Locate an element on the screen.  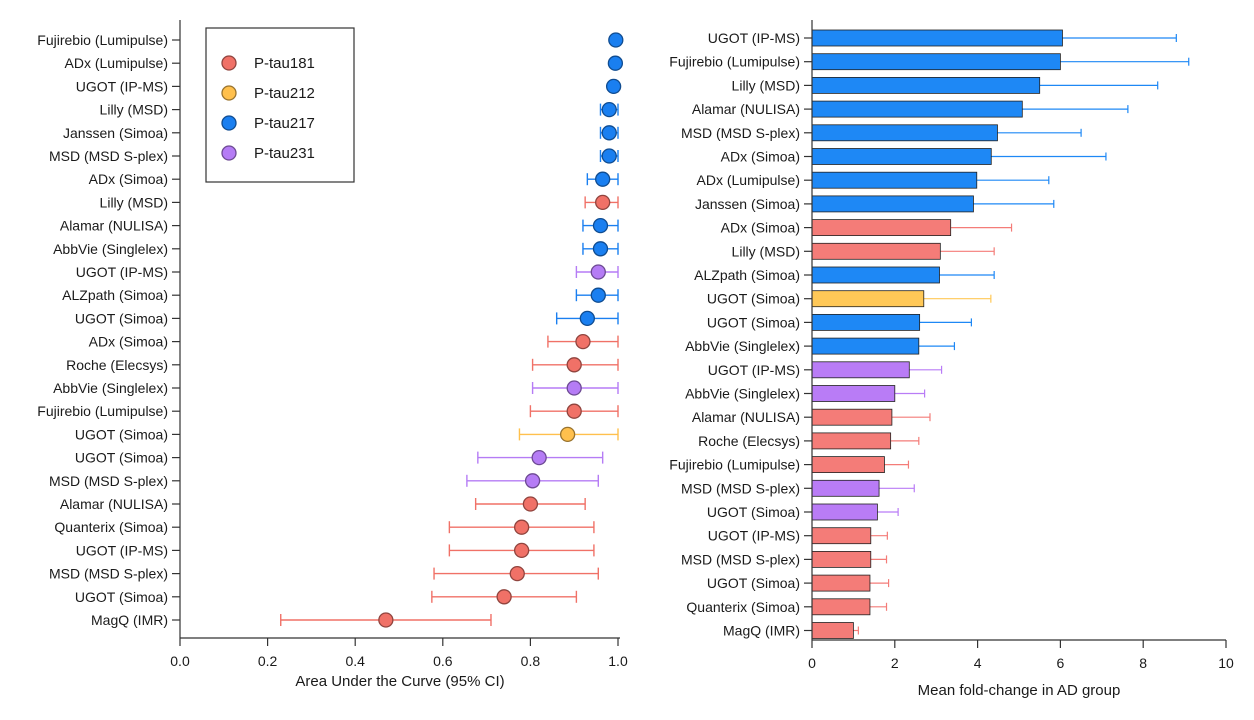
fold-change-bar-row: MSD (MSD S-plex) is located at coordinates (881, 133).